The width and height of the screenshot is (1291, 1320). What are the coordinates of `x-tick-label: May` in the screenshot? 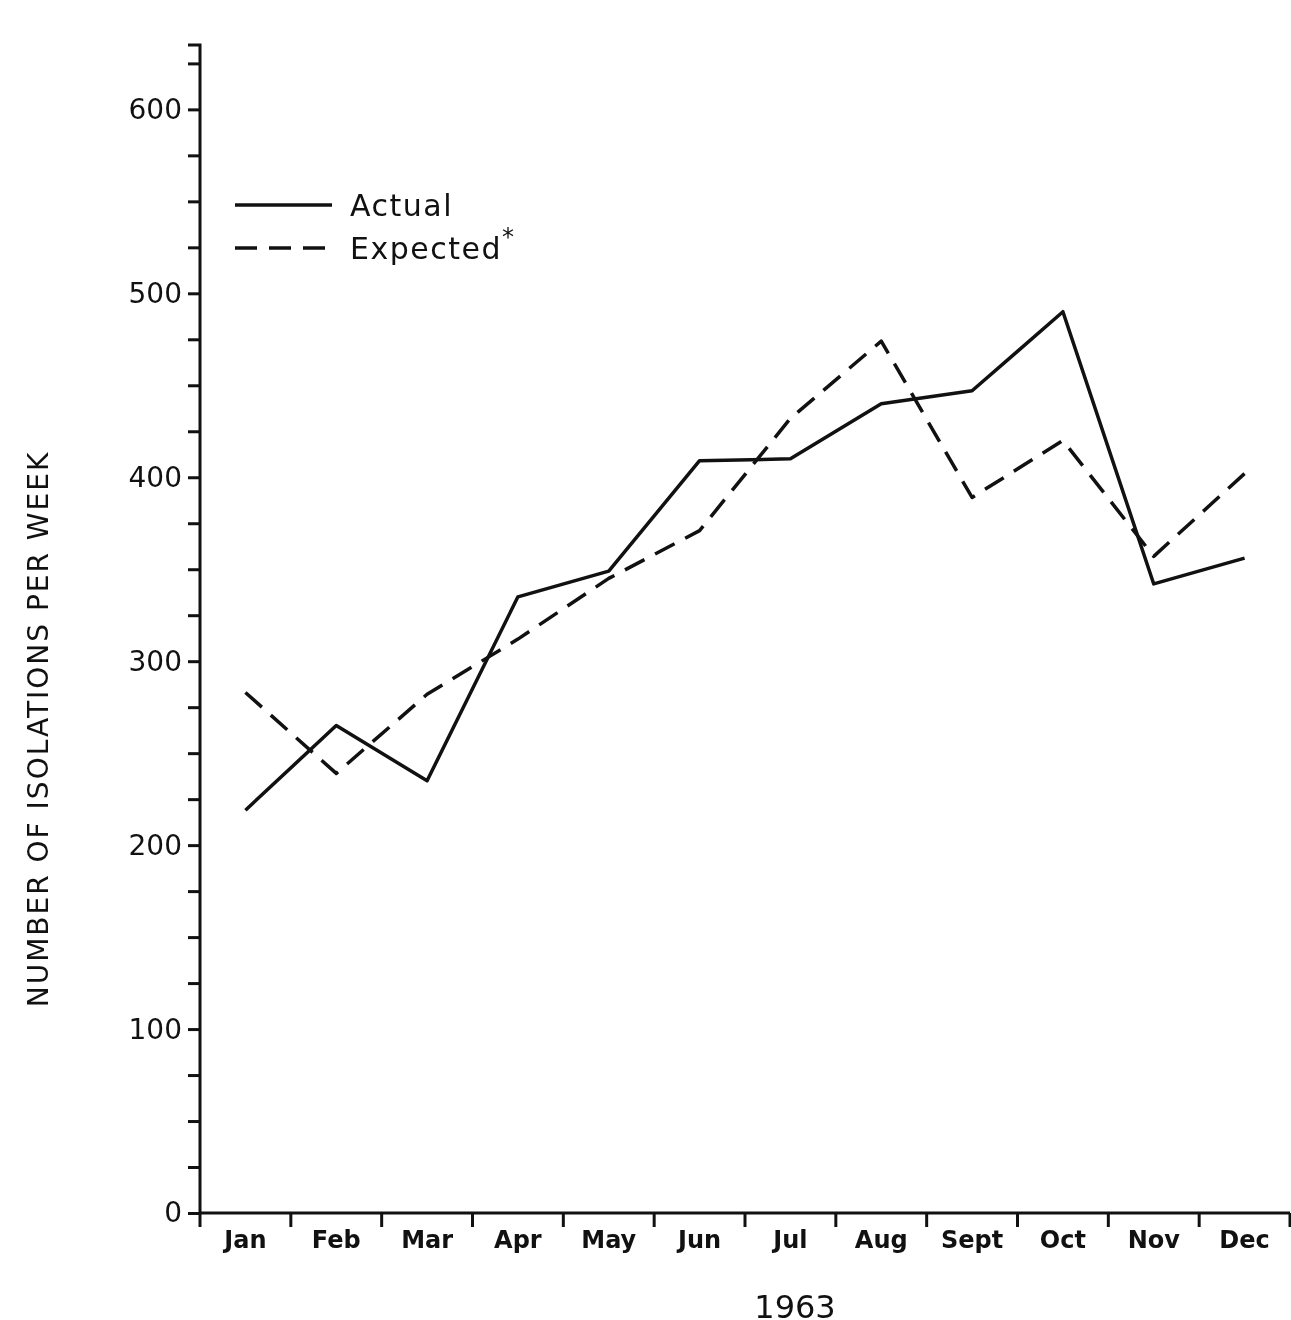 It's located at (609, 1240).